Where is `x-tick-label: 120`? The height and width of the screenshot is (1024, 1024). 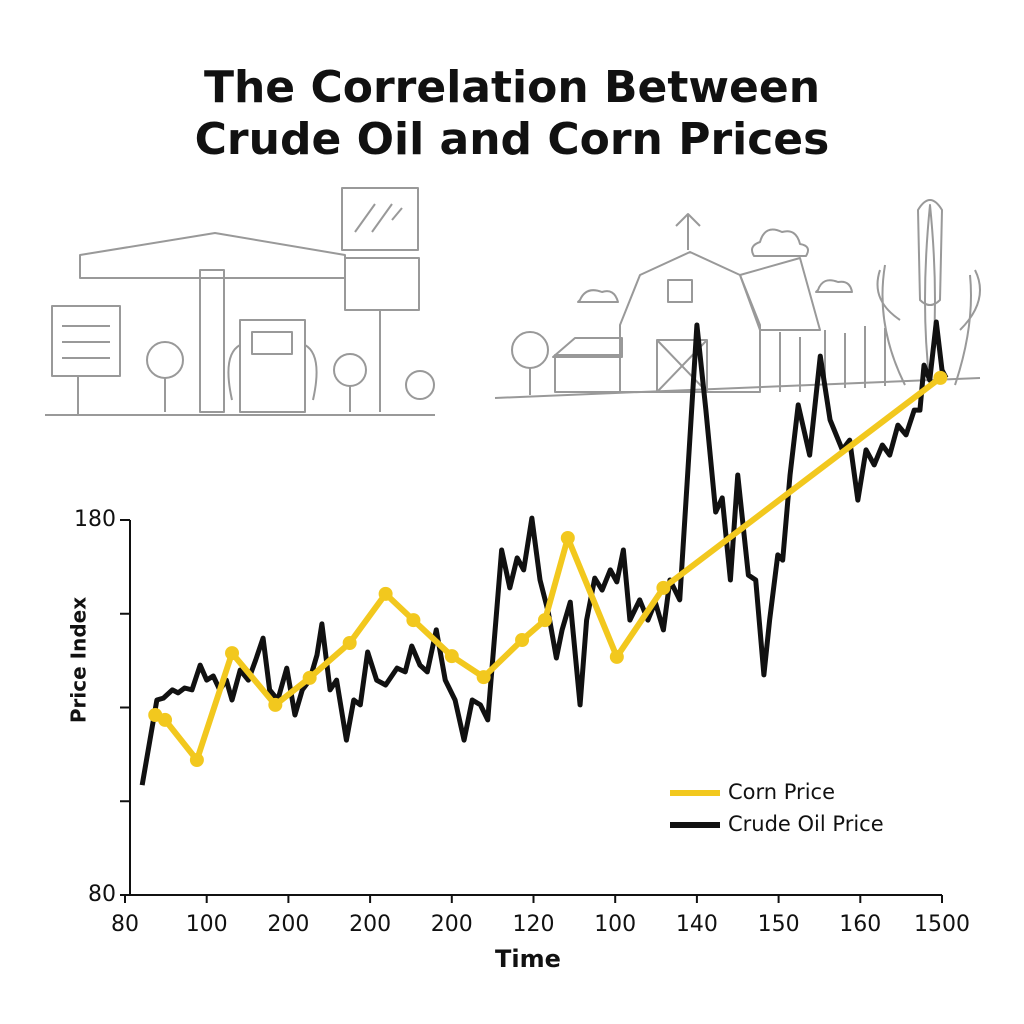 x-tick-label: 120 is located at coordinates (534, 924).